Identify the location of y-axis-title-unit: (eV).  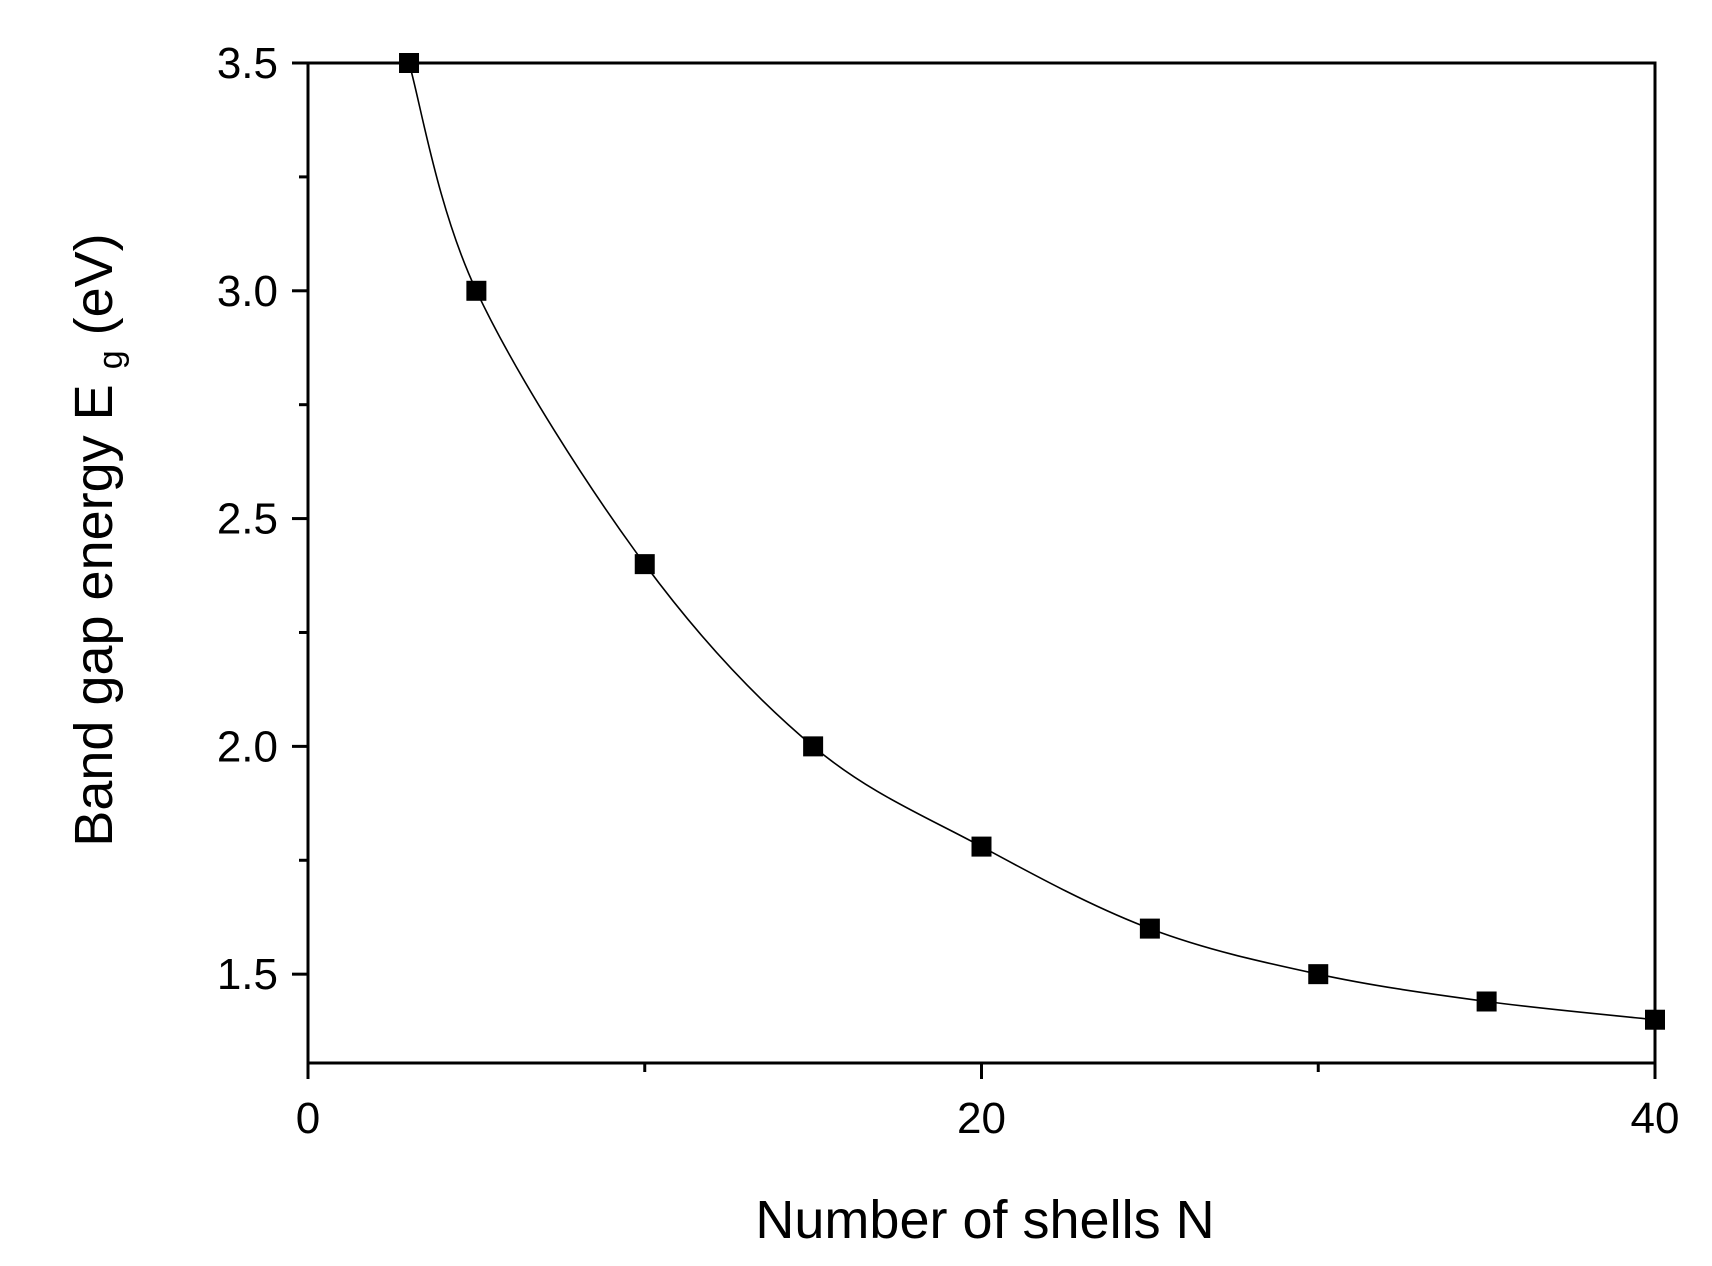
(94, 284).